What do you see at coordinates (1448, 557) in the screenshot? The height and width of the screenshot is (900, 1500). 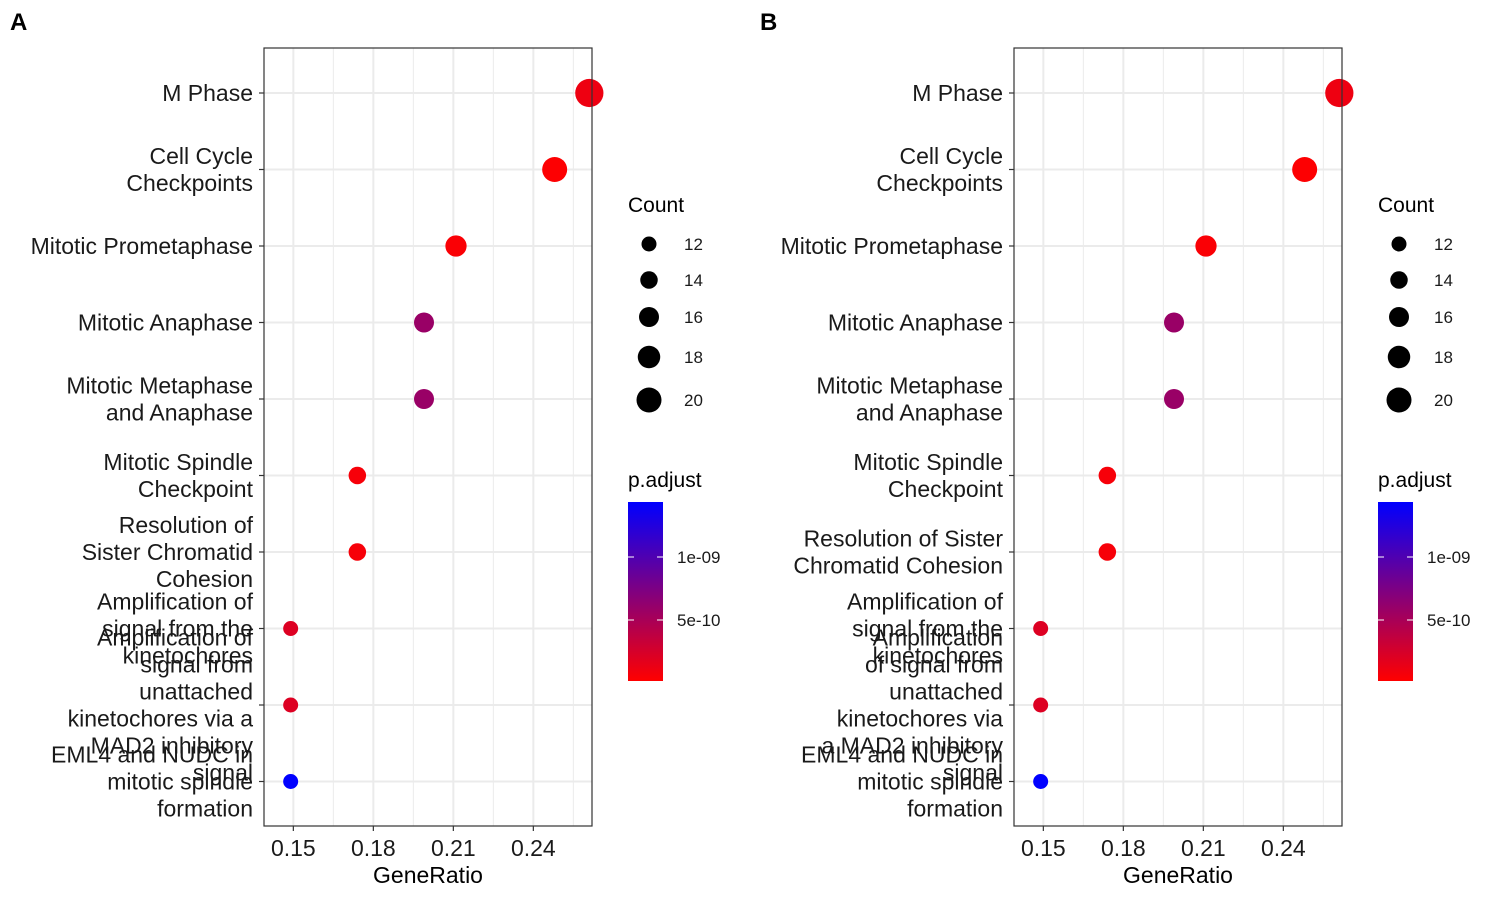 I see `legend-padj-label: 1e-09` at bounding box center [1448, 557].